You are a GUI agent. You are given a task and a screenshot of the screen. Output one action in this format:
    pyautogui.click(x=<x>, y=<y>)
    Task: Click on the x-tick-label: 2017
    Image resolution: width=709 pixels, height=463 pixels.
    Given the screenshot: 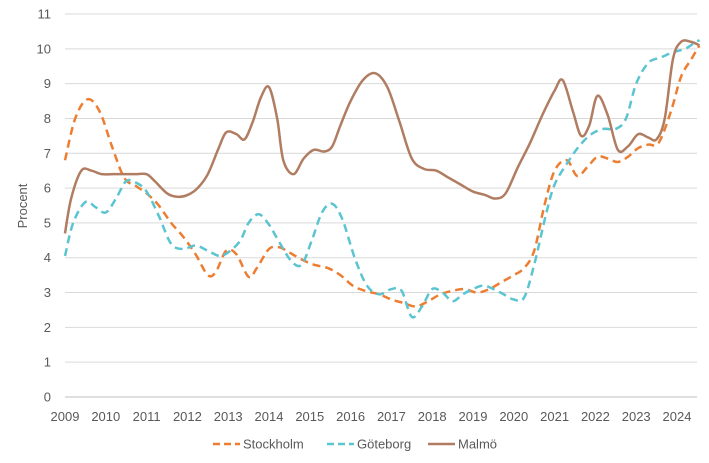 What is the action you would take?
    pyautogui.click(x=391, y=416)
    